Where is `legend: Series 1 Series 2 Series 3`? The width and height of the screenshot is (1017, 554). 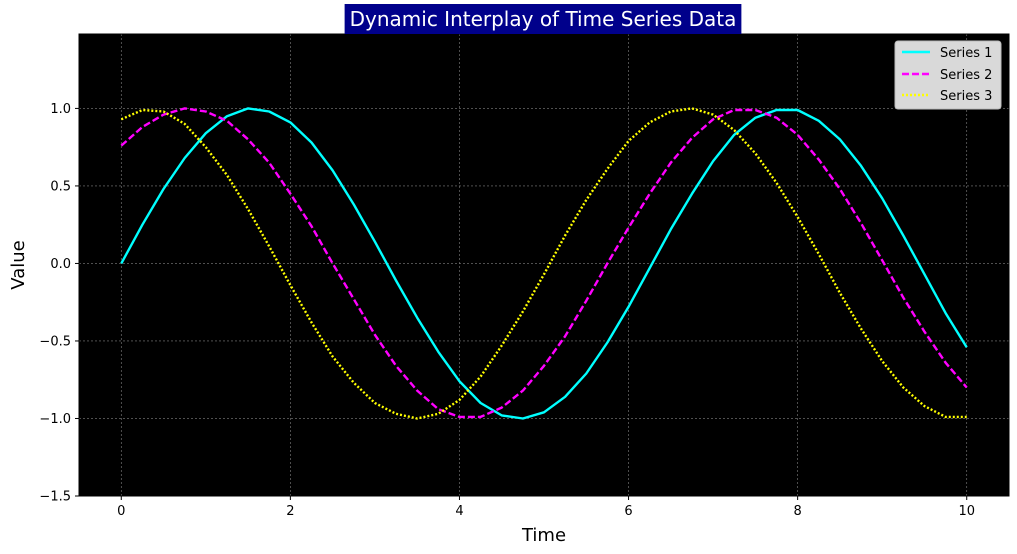 legend: Series 1 Series 2 Series 3 is located at coordinates (948, 75).